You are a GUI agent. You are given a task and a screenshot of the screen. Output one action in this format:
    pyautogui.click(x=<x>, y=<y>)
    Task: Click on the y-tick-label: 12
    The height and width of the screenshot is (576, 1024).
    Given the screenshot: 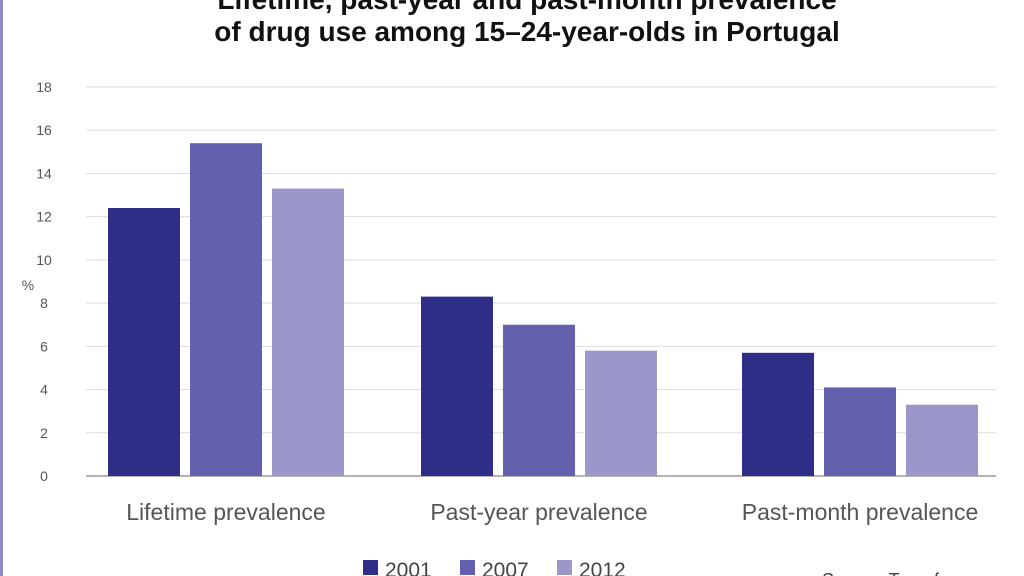 What is the action you would take?
    pyautogui.click(x=44, y=217)
    